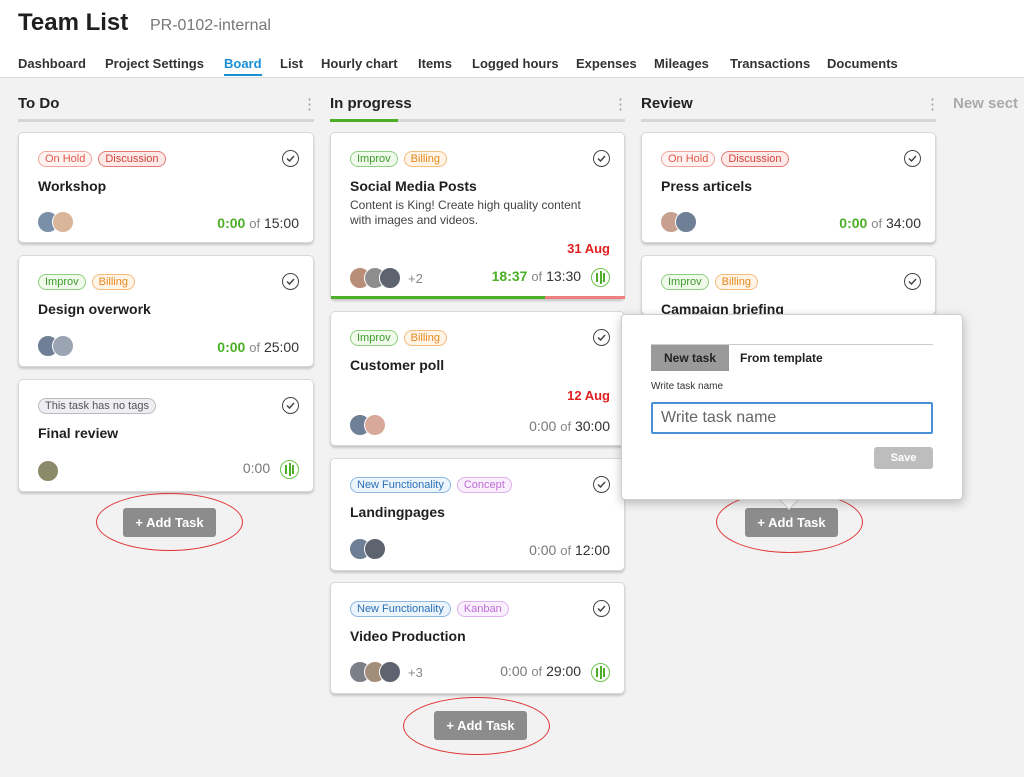 The image size is (1024, 777). Describe the element at coordinates (169, 522) in the screenshot. I see `add-task-button-todo: + Add Task` at that location.